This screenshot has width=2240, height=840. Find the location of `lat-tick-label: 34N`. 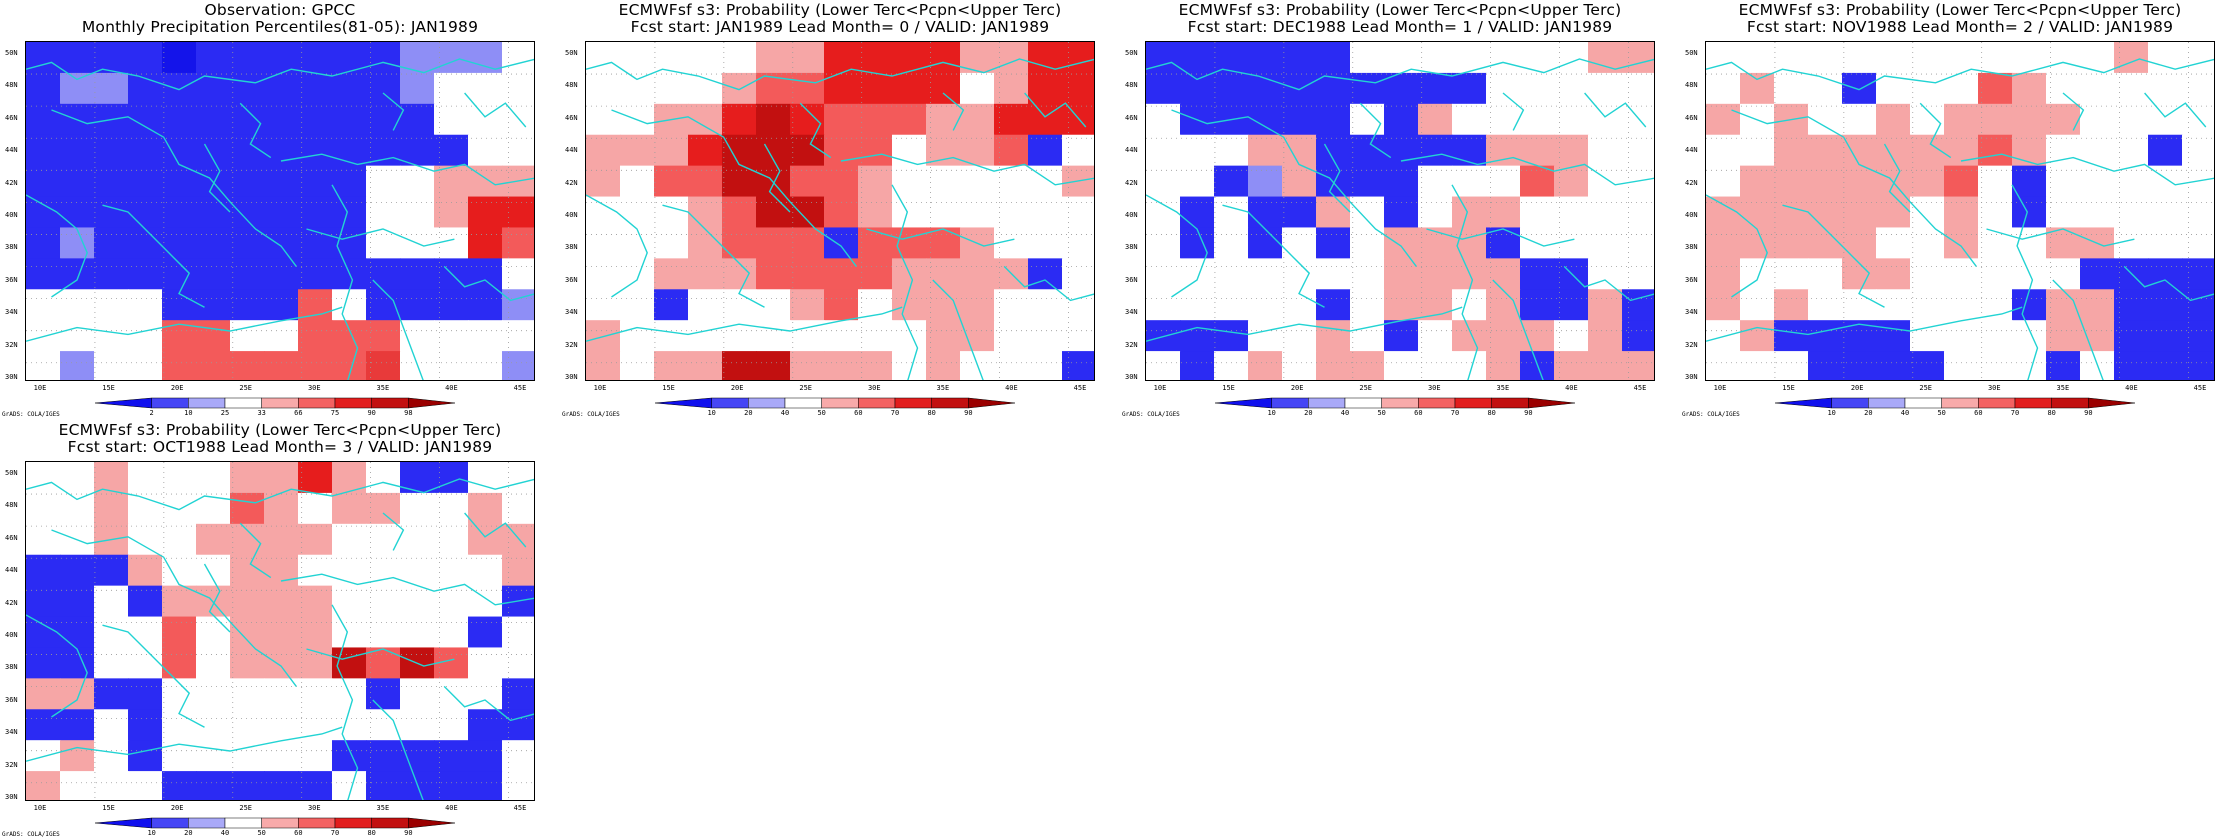

lat-tick-label: 34N is located at coordinates (11, 312).